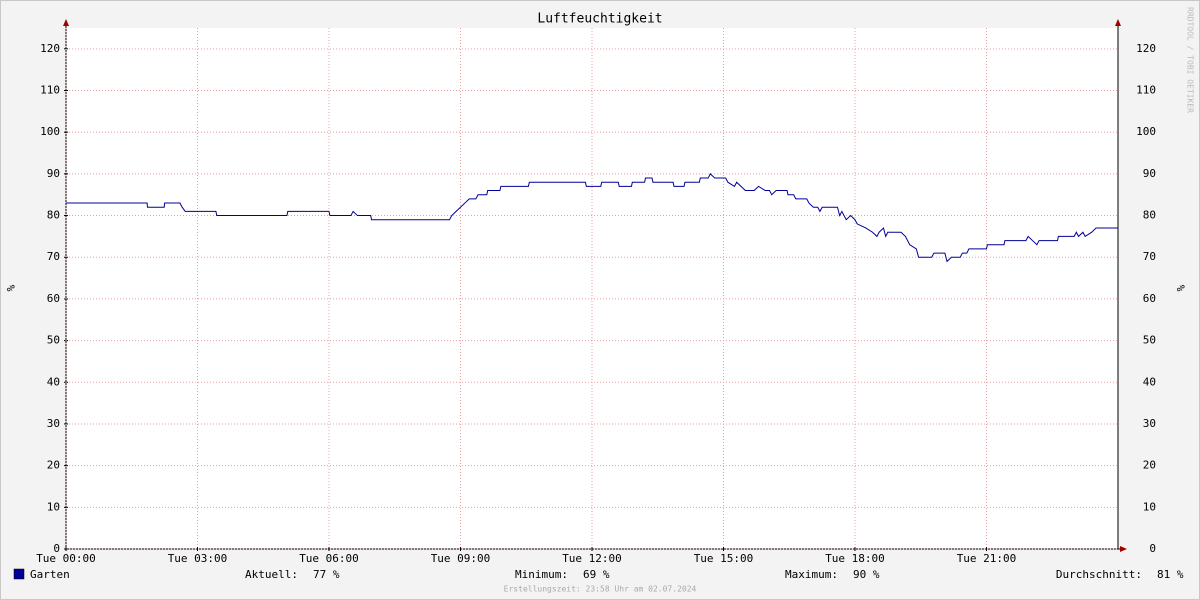  I want to click on x-tick-label: Tue 06:00, so click(329, 558).